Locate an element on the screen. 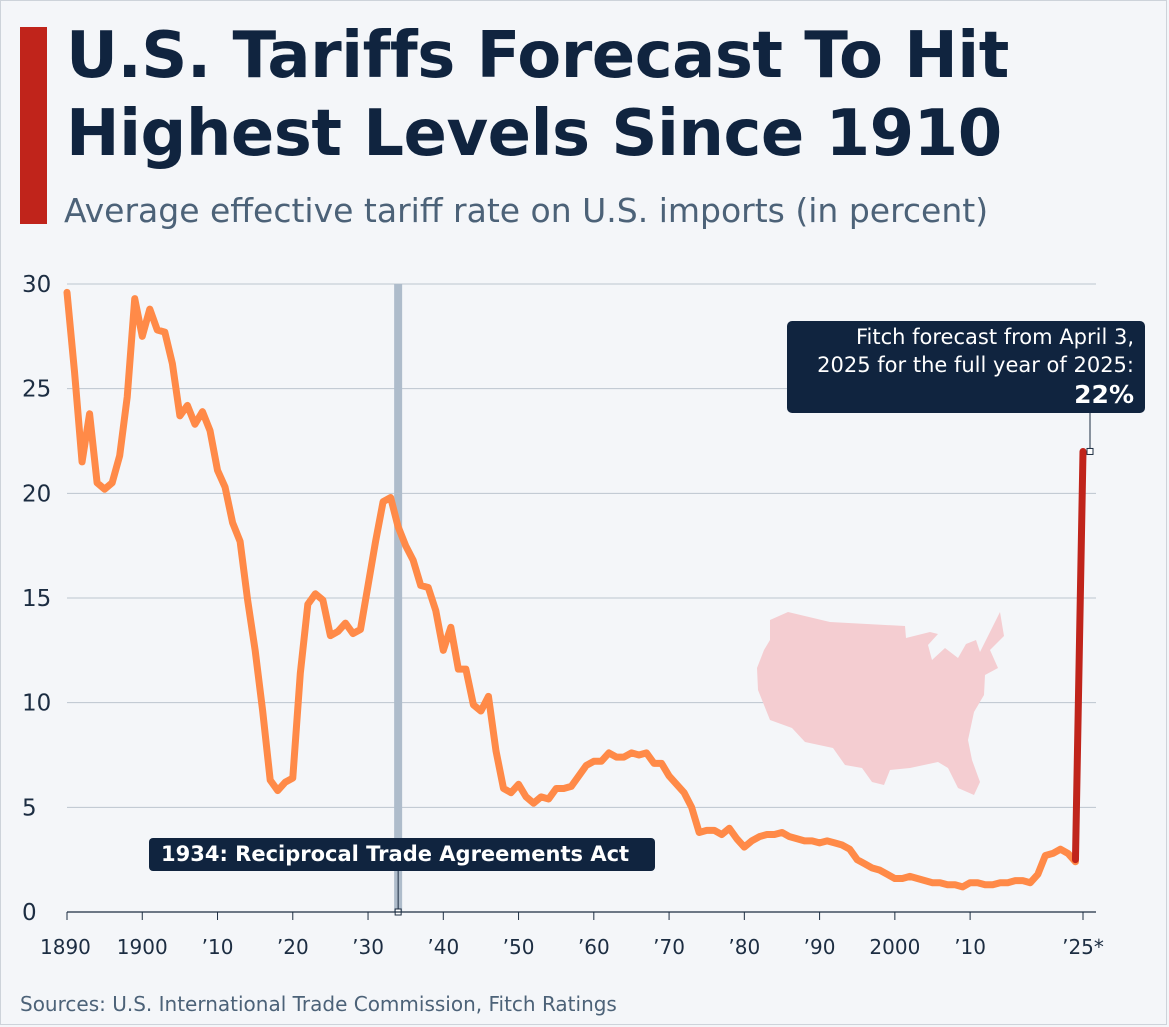  x-tick-label: ’70 is located at coordinates (669, 947).